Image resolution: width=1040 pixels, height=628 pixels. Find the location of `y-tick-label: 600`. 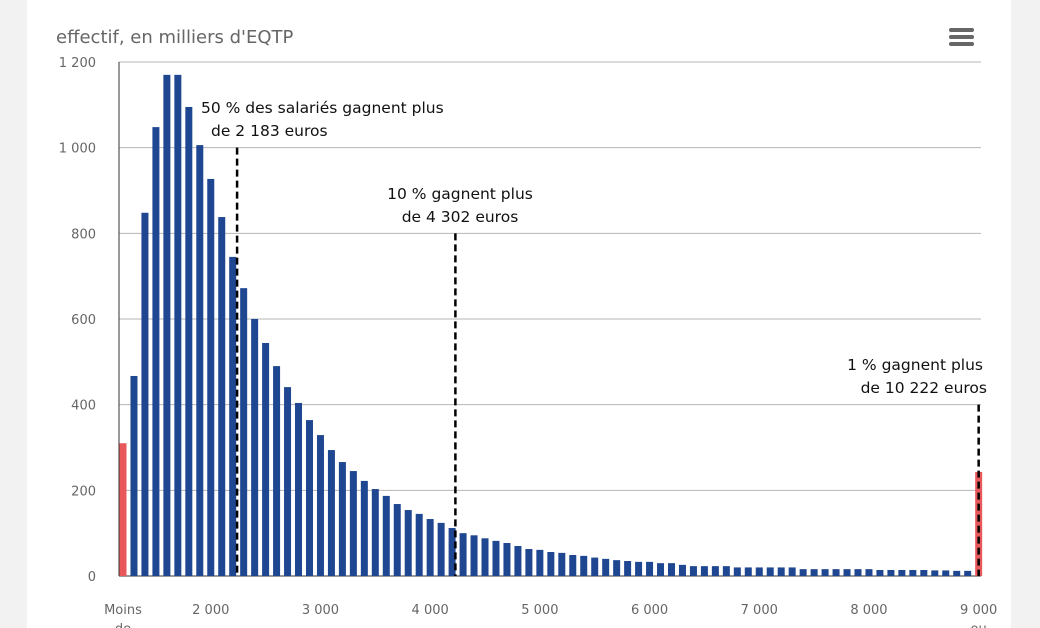

y-tick-label: 600 is located at coordinates (83, 320).